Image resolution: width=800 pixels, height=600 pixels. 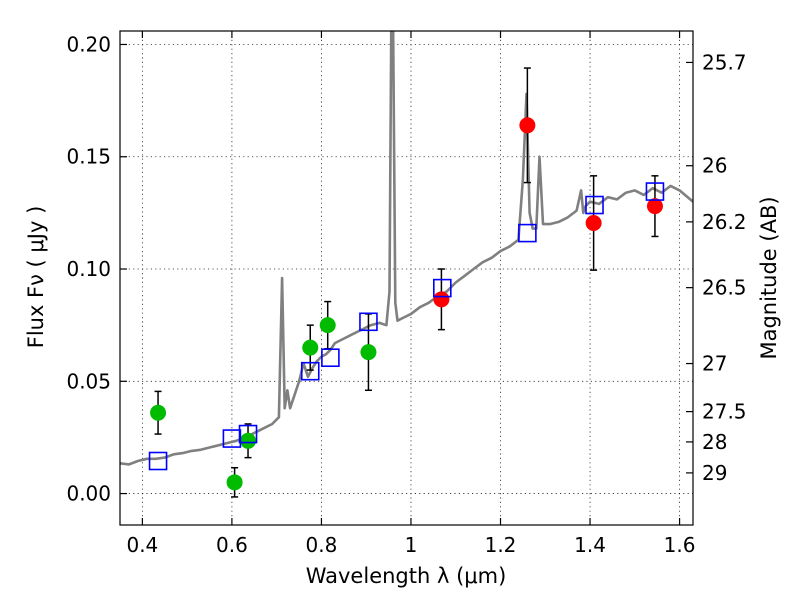 I want to click on x-tick-label: 0.4, so click(x=142, y=545).